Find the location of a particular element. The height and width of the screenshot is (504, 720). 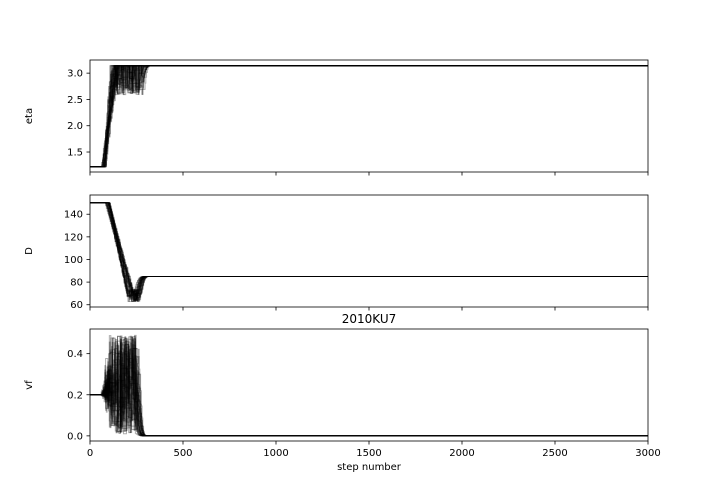

x-tick-label: 3000 is located at coordinates (647, 453).